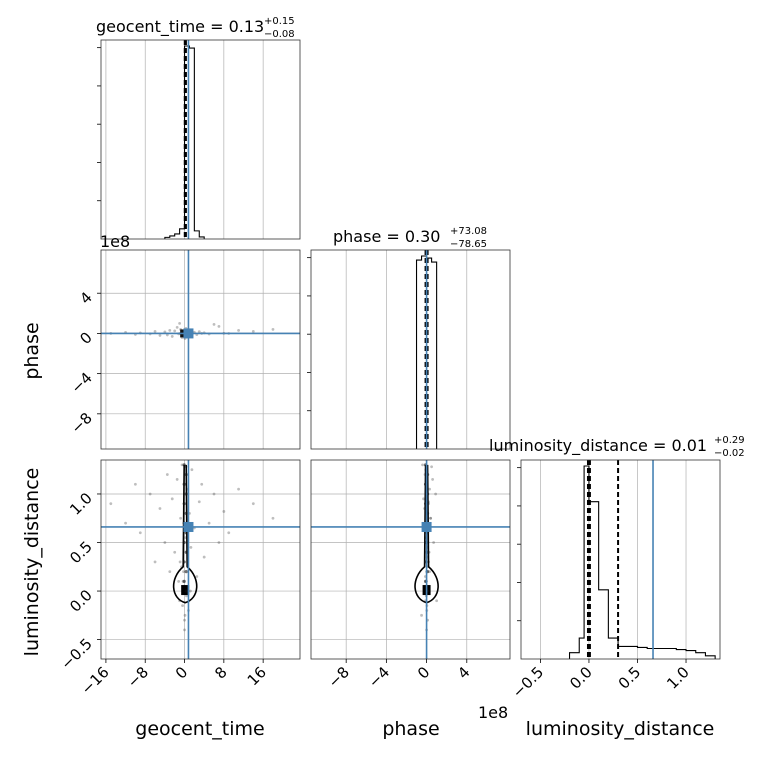  What do you see at coordinates (180, 27) in the screenshot?
I see `title-geocent-time: geocent_time = 0.13` at bounding box center [180, 27].